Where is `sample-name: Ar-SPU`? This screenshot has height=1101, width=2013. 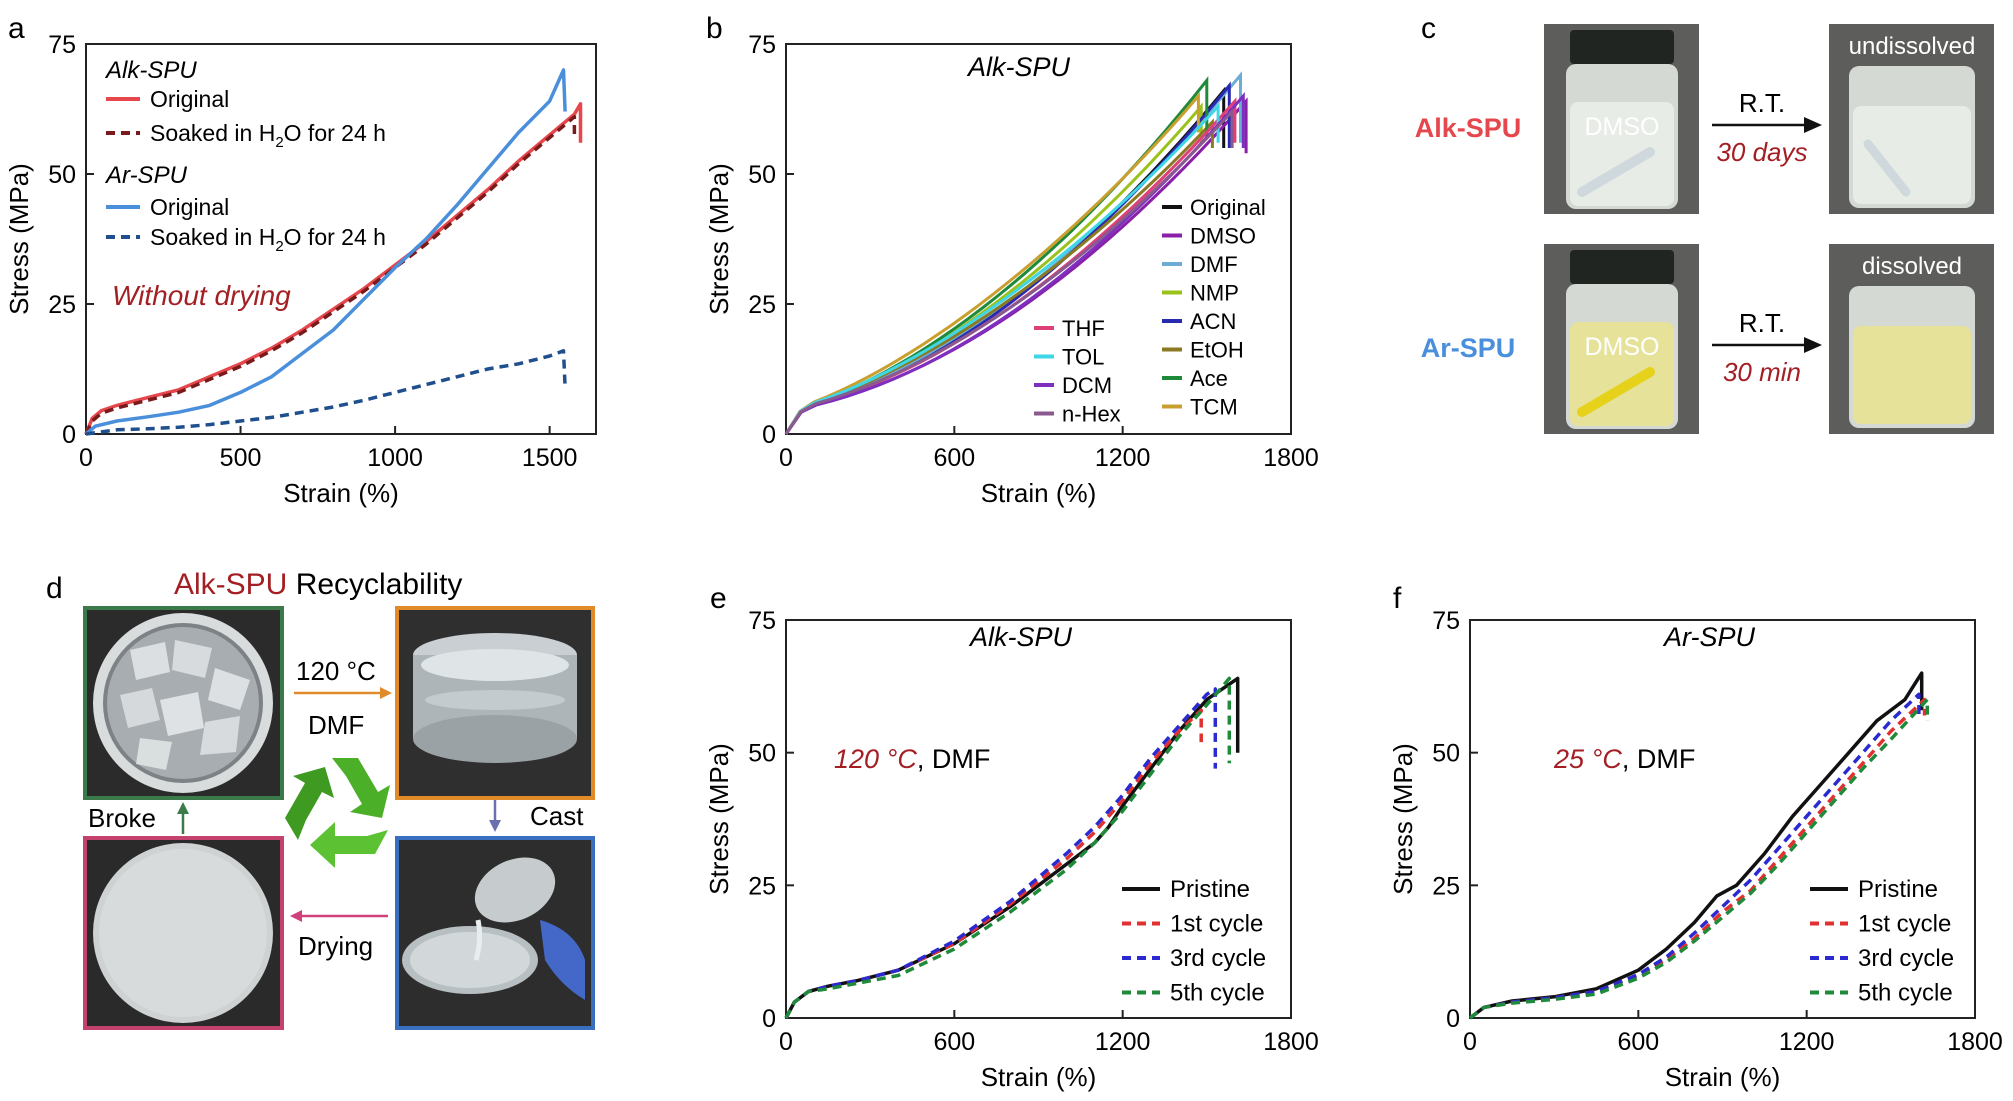
sample-name: Ar-SPU is located at coordinates (1468, 348).